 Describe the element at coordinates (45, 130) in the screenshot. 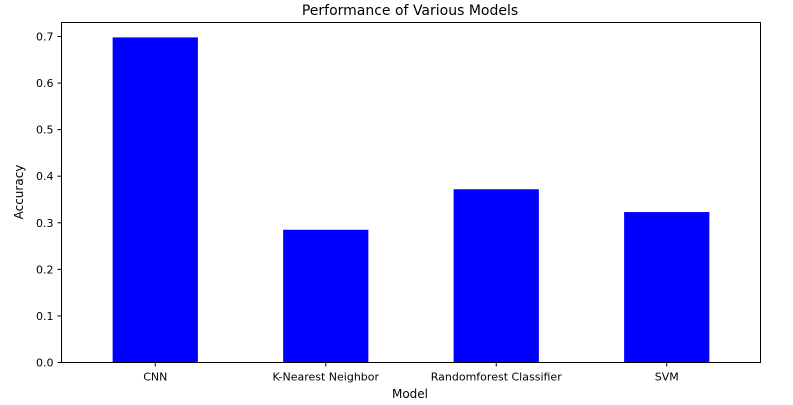

I see `y-tick-label-5: 0.5` at that location.